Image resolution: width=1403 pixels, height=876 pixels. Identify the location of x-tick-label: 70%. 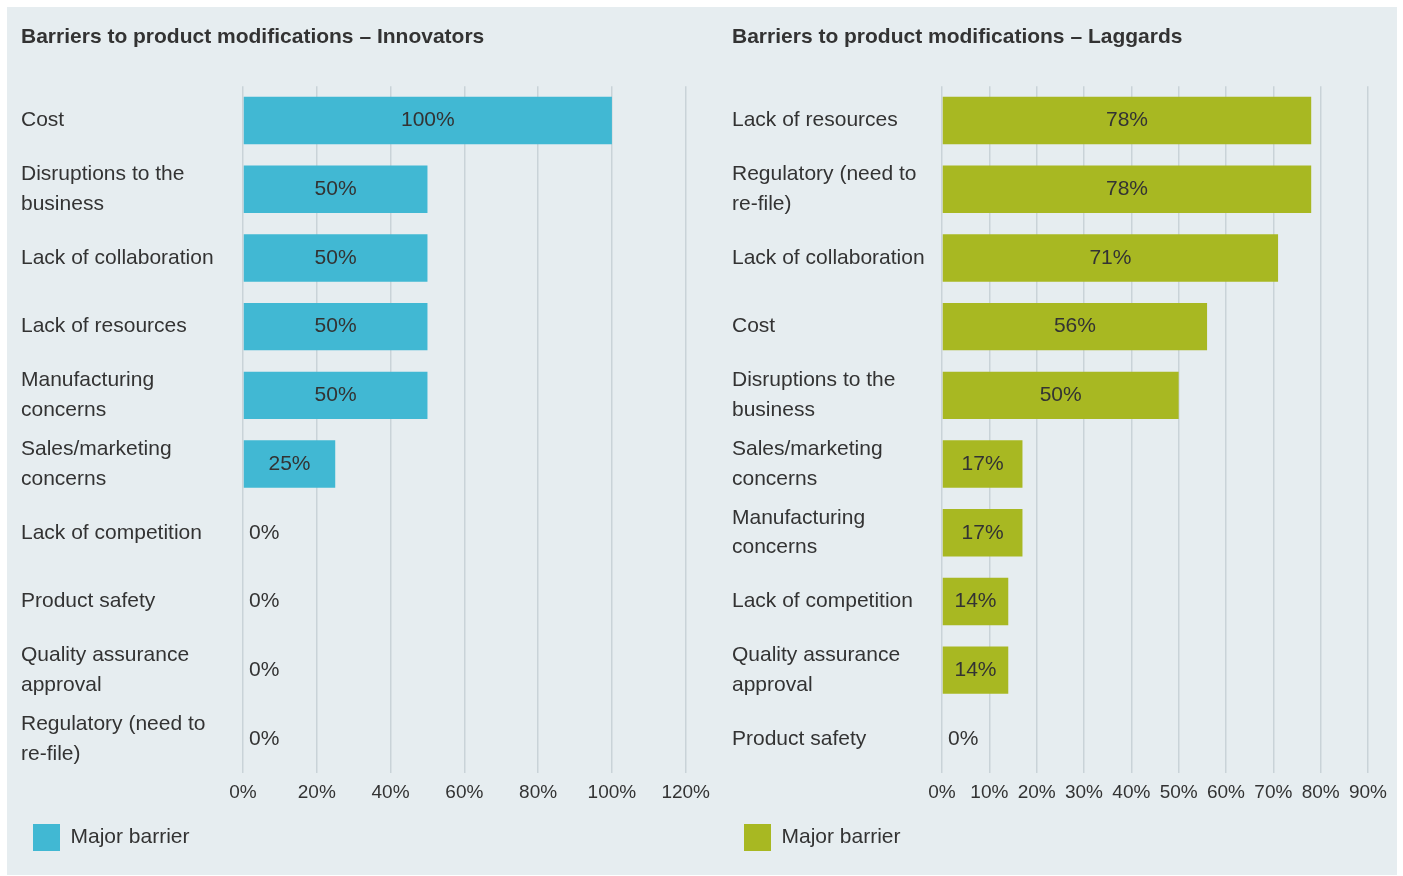
(1273, 791).